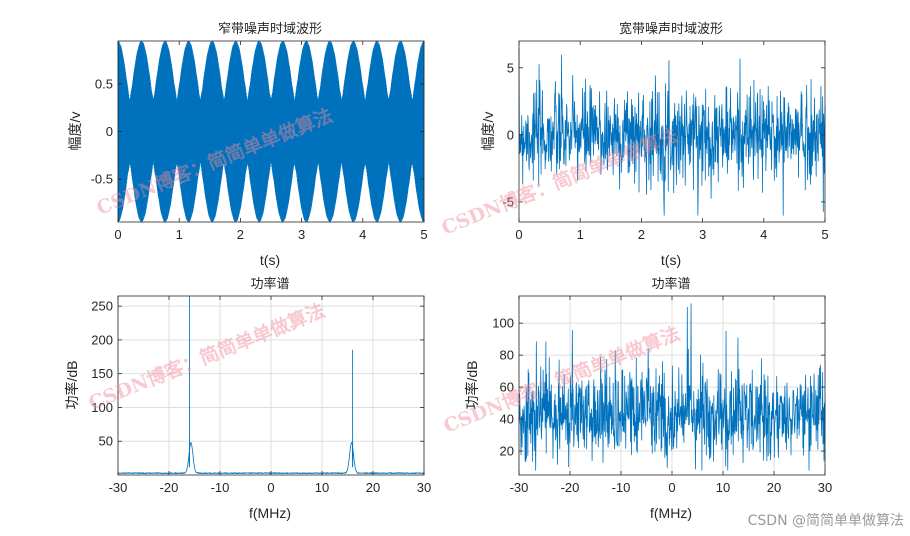  Describe the element at coordinates (507, 451) in the screenshot. I see `y-tick-label: 20` at that location.